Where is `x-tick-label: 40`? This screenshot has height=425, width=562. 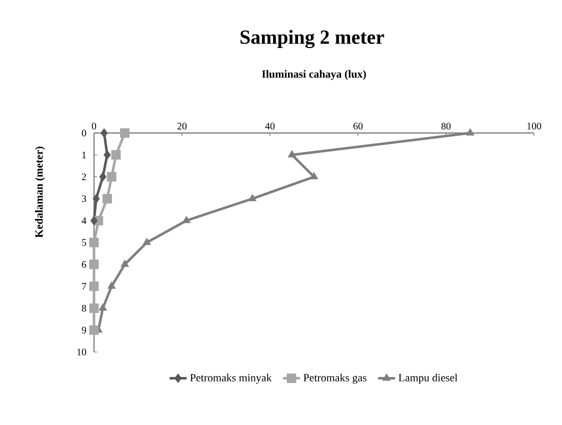
x-tick-label: 40 is located at coordinates (270, 126).